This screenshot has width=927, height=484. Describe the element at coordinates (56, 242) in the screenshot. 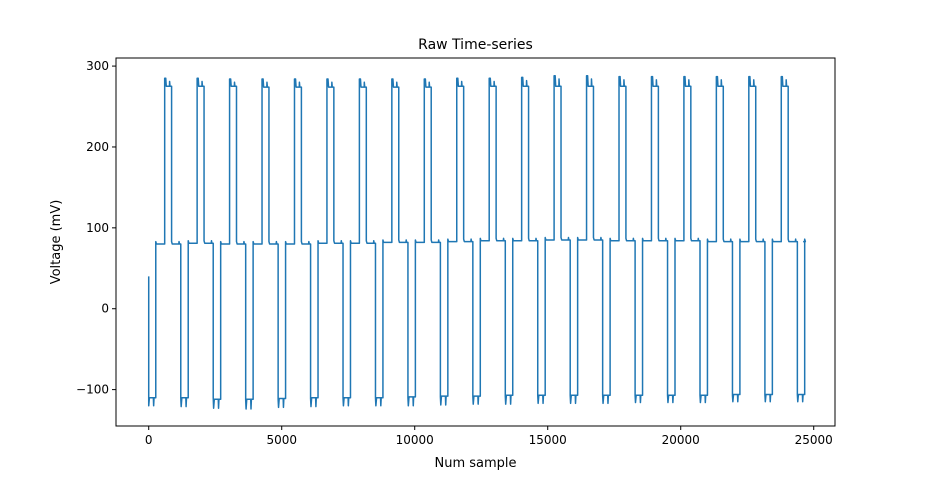

I see `y-axis-label: Voltage (mV)` at that location.